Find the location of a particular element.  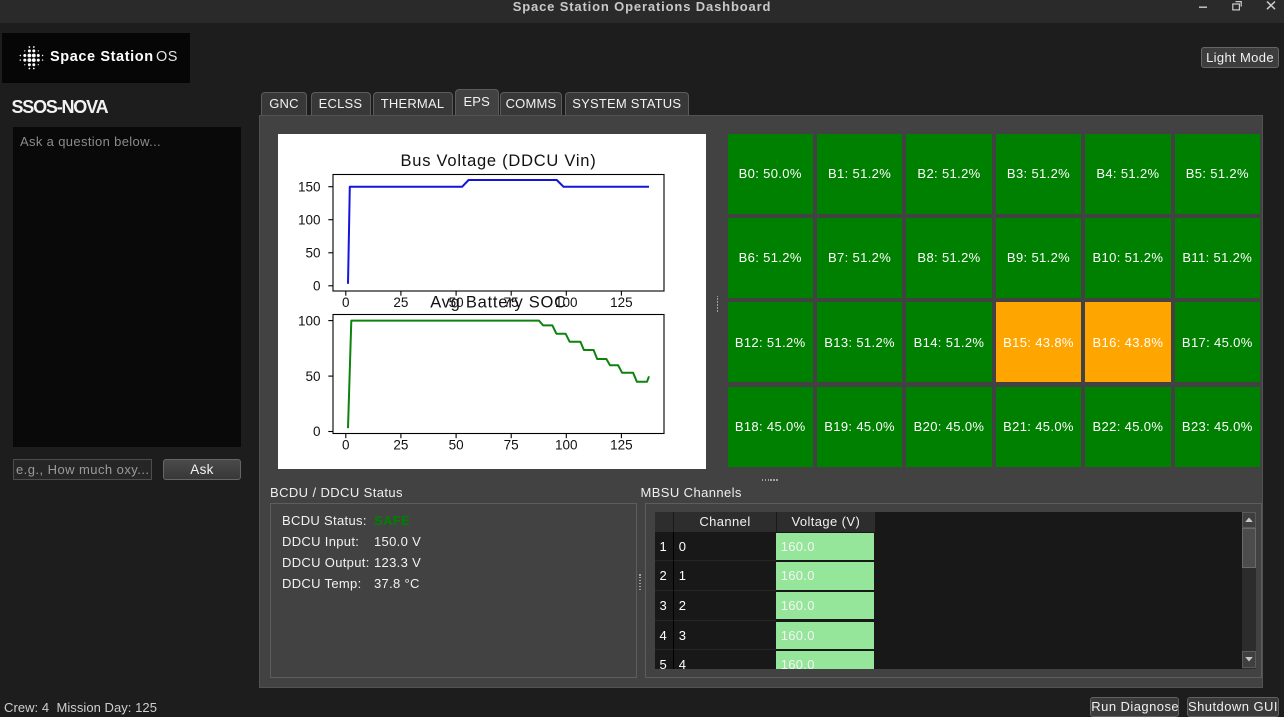

svg-text: Avg Battery SOC is located at coordinates (498, 303).